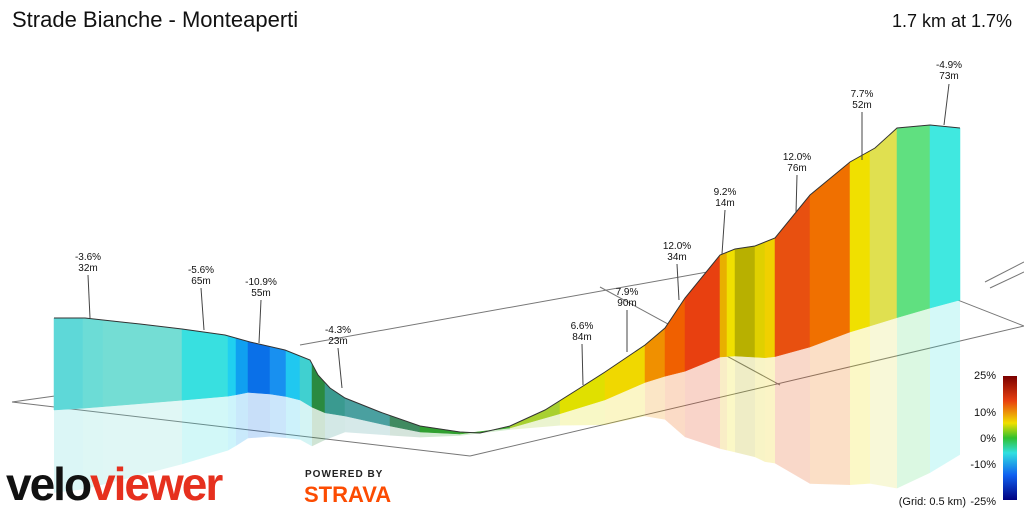 This screenshot has width=1024, height=517. I want to click on annotation-length: 34m, so click(676, 257).